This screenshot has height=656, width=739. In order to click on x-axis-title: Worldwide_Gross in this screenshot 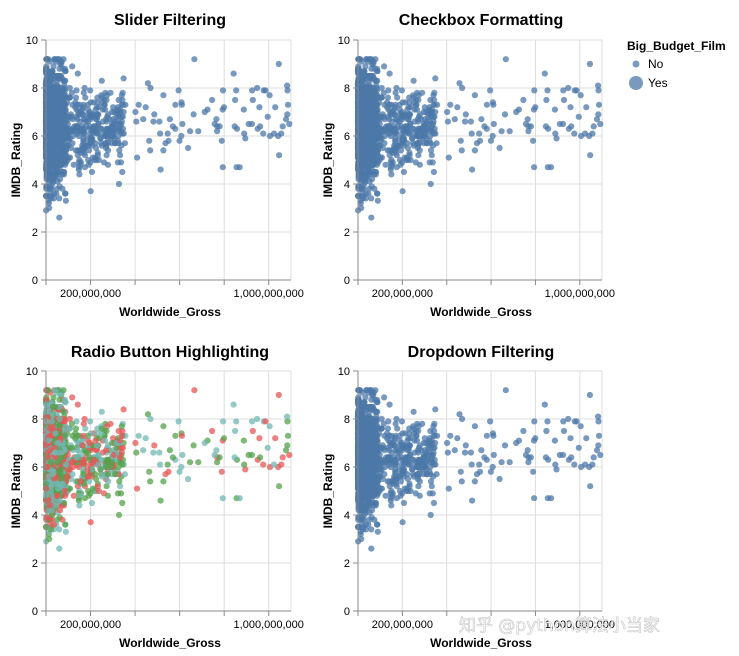, I will do `click(481, 312)`.